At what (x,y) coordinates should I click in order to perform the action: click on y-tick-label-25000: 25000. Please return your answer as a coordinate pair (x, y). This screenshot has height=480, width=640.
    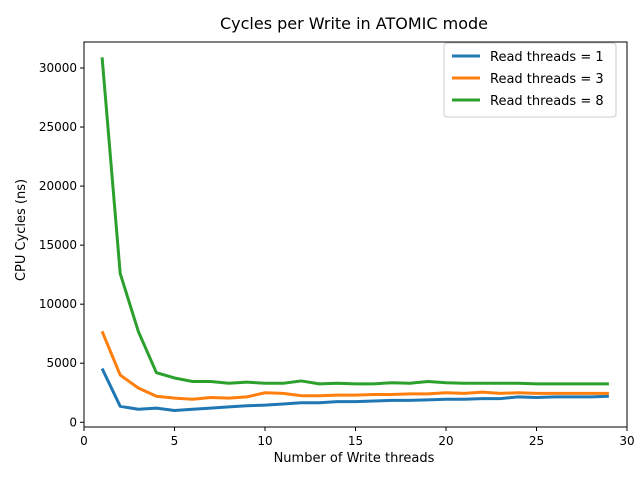
    Looking at the image, I should click on (58, 127).